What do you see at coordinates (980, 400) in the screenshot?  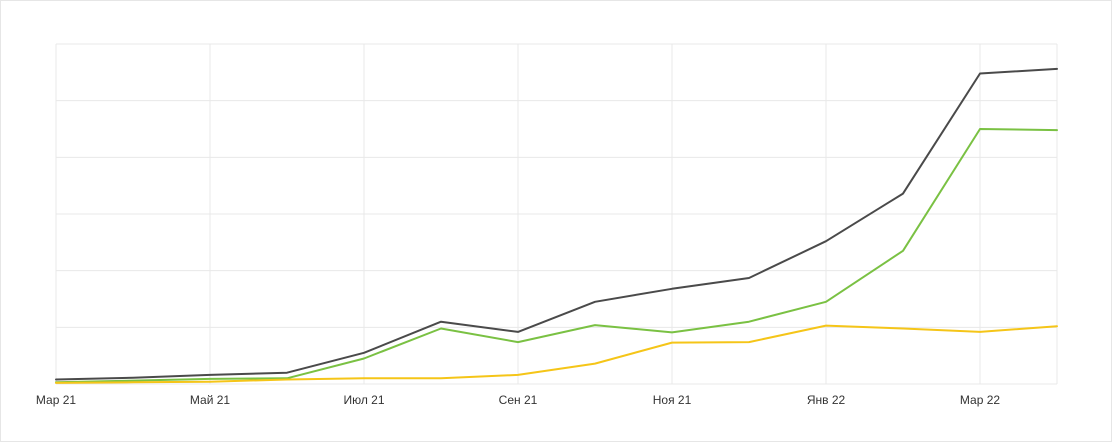 I see `x-tick-label: Мар 22` at bounding box center [980, 400].